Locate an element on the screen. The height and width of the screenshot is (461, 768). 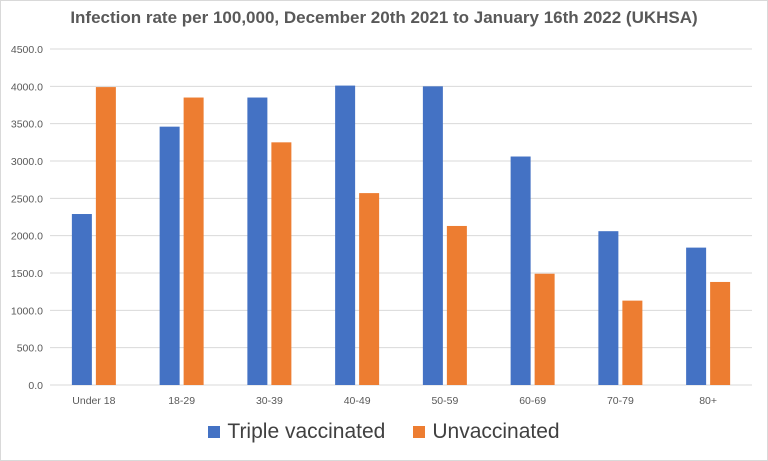
y-tick-label: 4500.0 is located at coordinates (27, 50).